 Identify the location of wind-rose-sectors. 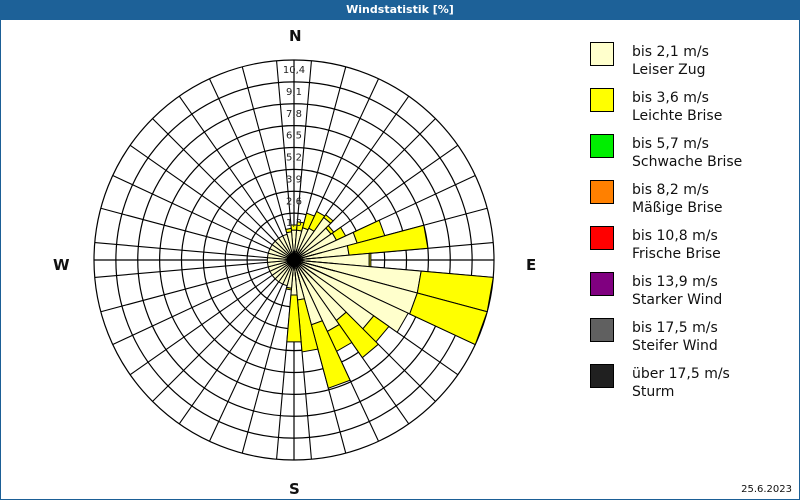
(380, 299).